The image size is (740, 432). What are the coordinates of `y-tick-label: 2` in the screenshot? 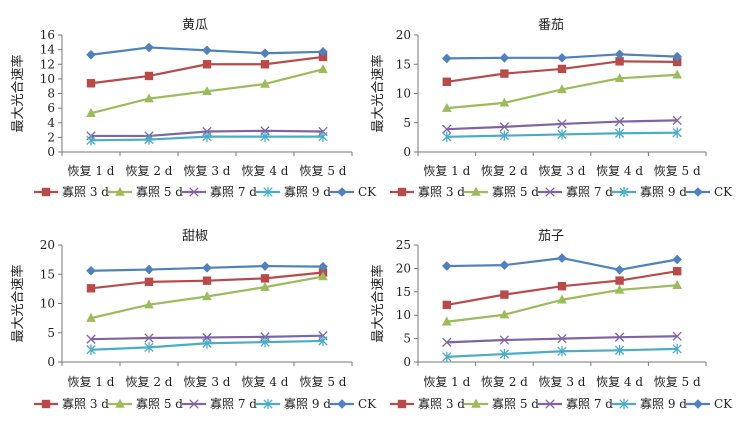 It's located at (51, 137).